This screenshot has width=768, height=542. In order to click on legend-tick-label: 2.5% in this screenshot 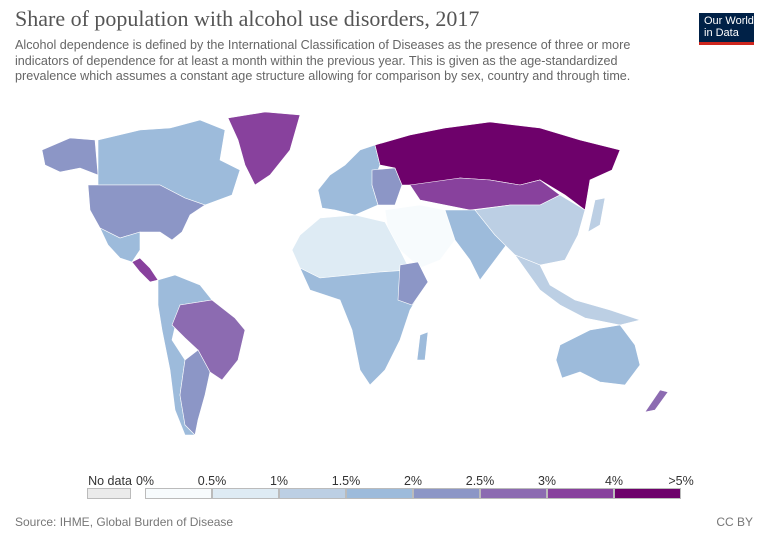, I will do `click(480, 481)`.